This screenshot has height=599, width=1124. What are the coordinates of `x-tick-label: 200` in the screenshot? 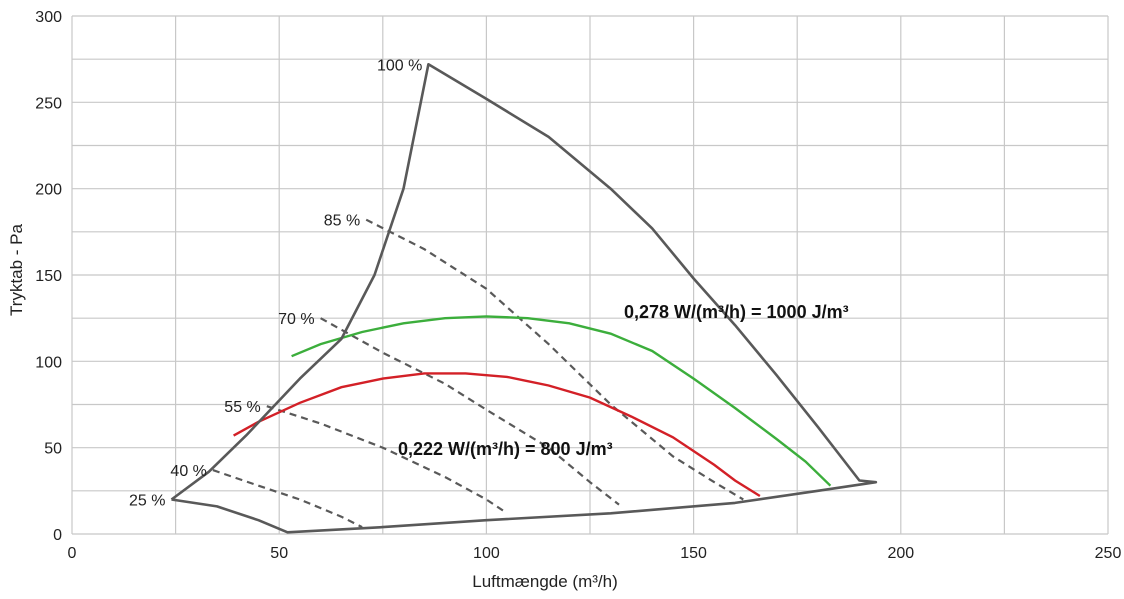 It's located at (900, 553).